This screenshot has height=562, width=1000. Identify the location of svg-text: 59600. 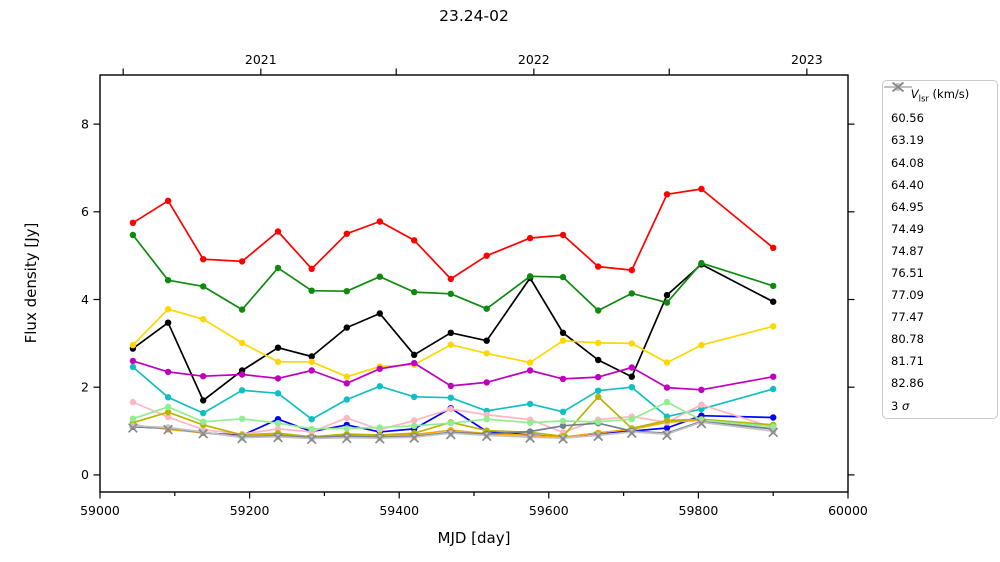
(549, 510).